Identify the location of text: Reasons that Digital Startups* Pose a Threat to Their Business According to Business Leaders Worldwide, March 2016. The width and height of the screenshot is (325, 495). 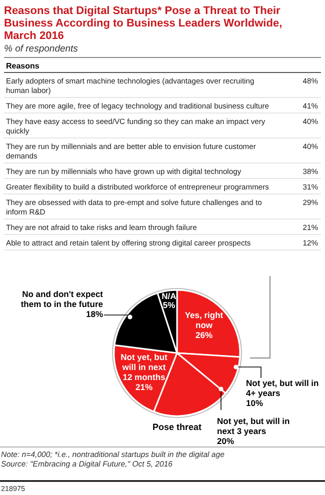
(143, 23).